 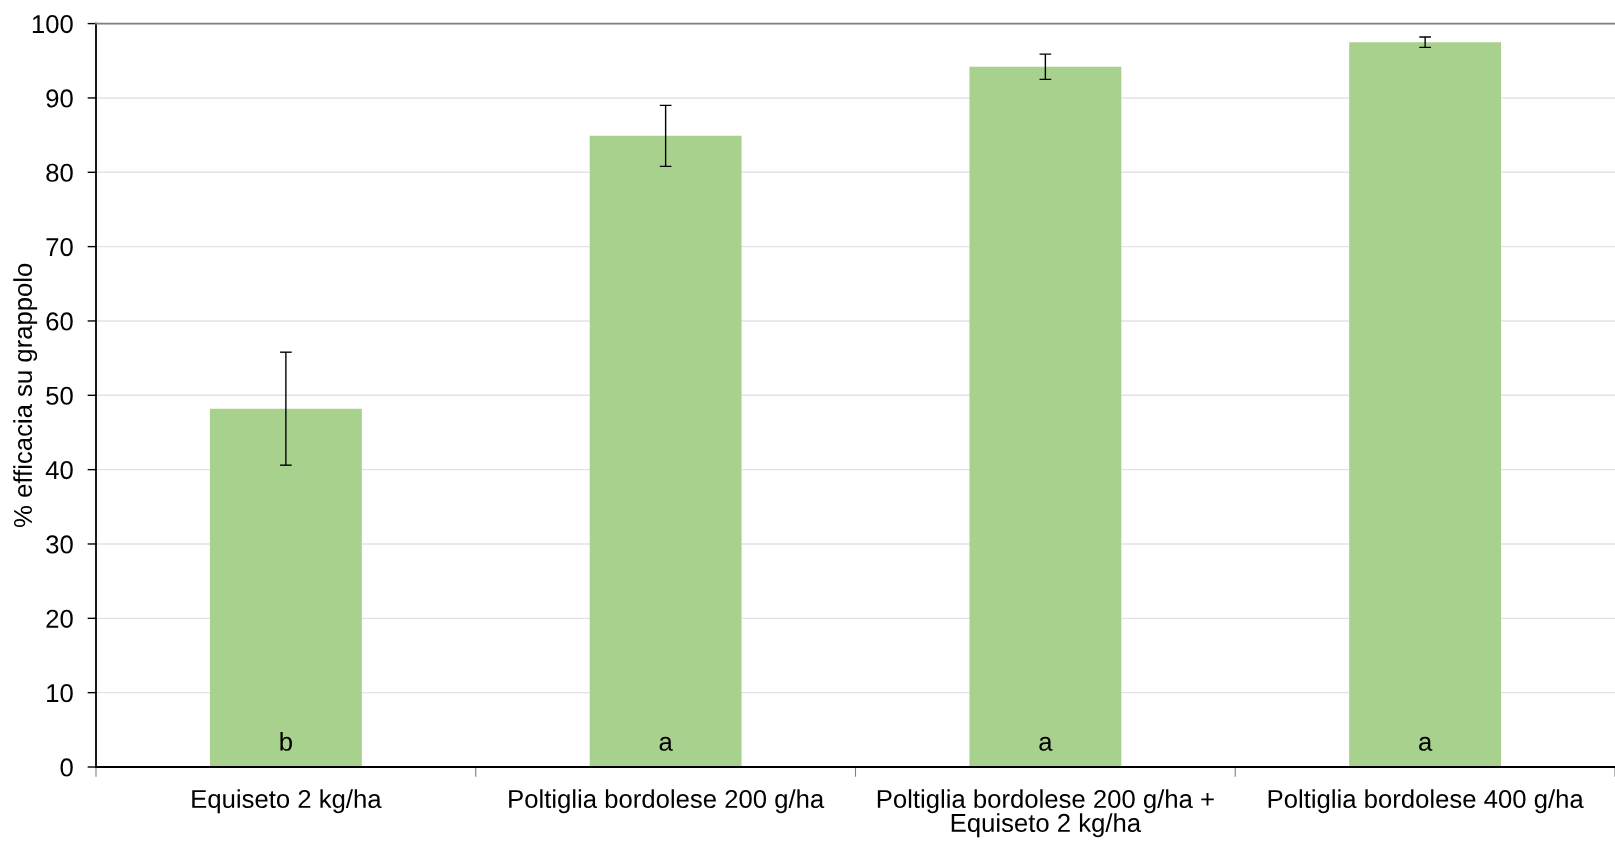 What do you see at coordinates (59, 172) in the screenshot?
I see `y-tick-label: 80` at bounding box center [59, 172].